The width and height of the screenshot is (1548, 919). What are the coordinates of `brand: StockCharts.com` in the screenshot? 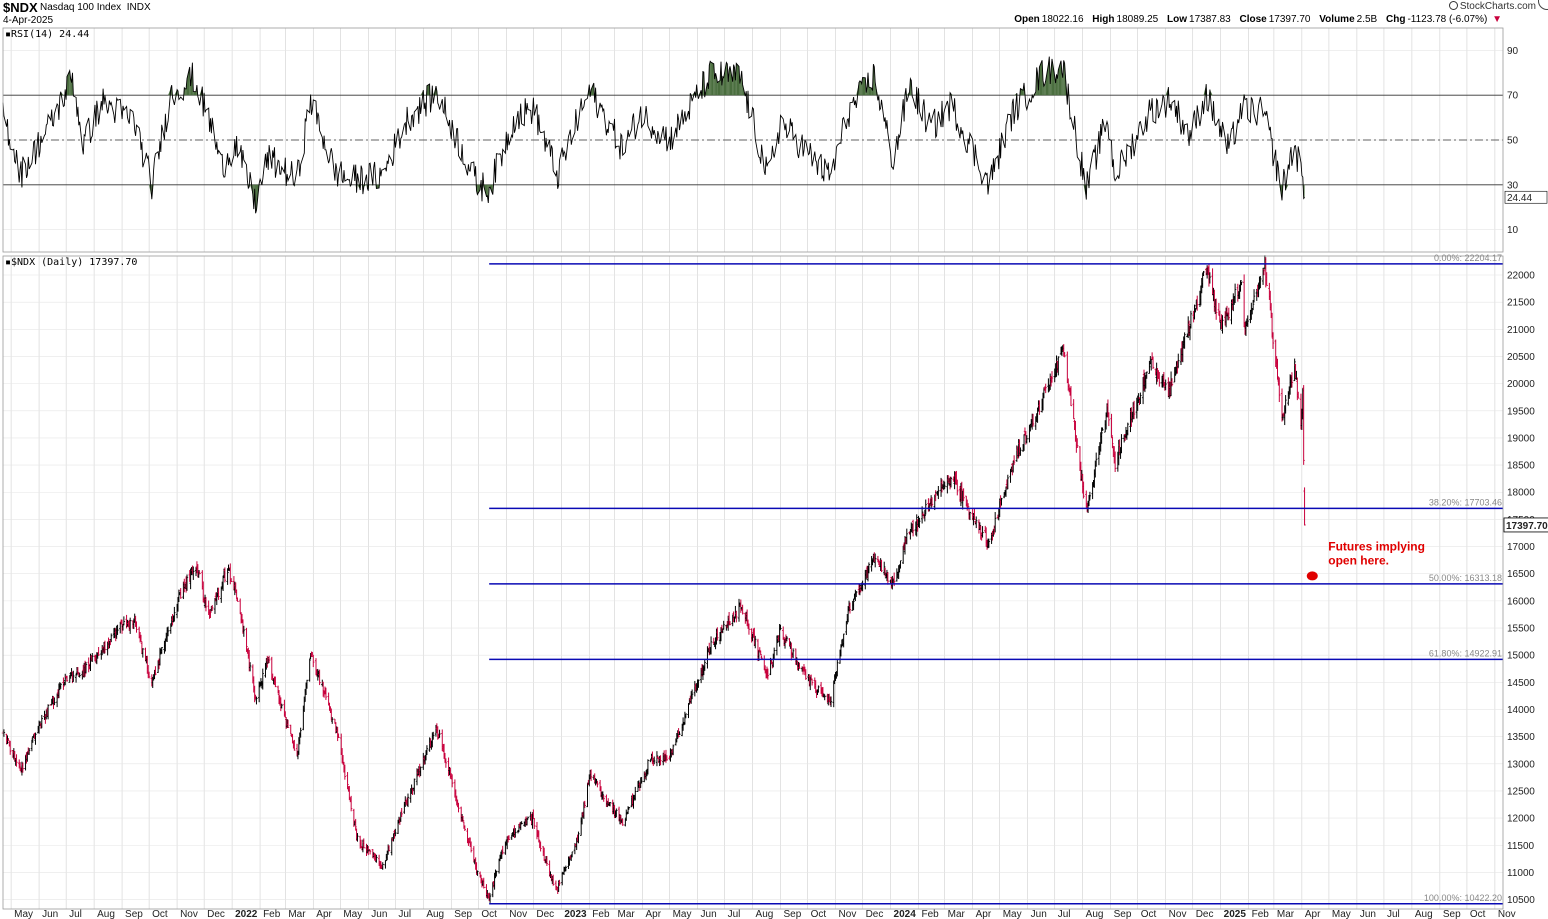 It's located at (1492, 6).